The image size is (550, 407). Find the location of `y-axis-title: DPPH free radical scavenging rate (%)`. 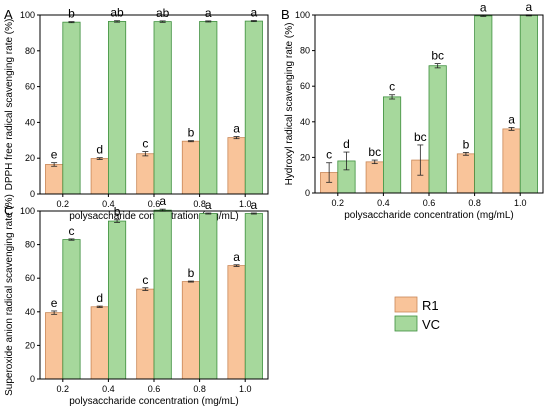

y-axis-title: DPPH free radical scavenging rate (%) is located at coordinates (9, 105).